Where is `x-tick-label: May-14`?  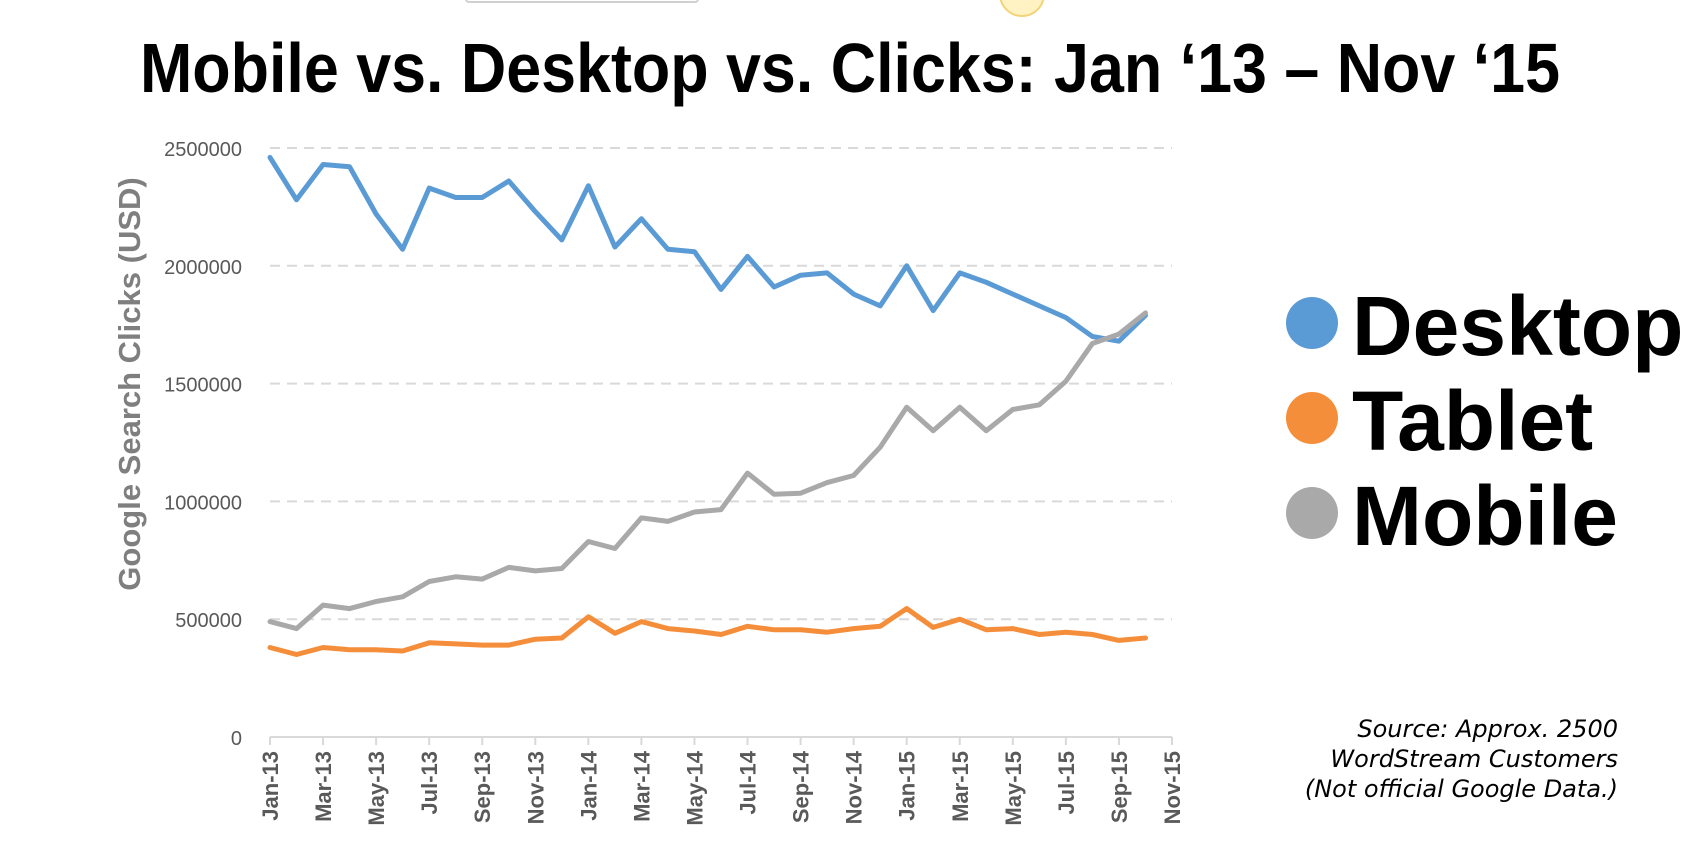
x-tick-label: May-14 is located at coordinates (694, 787).